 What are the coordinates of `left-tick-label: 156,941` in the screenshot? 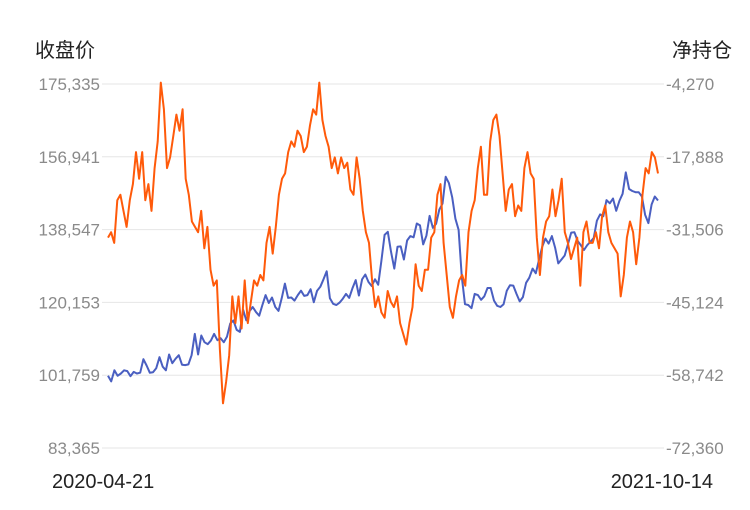 It's located at (69, 157).